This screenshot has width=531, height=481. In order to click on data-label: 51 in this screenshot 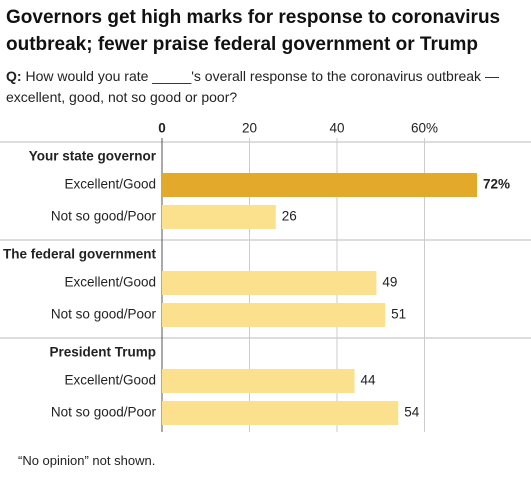, I will do `click(398, 314)`.